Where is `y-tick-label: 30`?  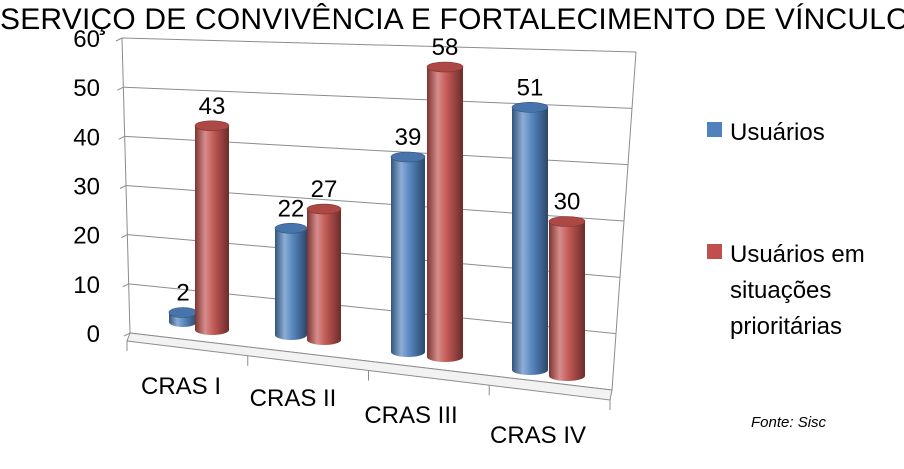 y-tick-label: 30 is located at coordinates (86, 187).